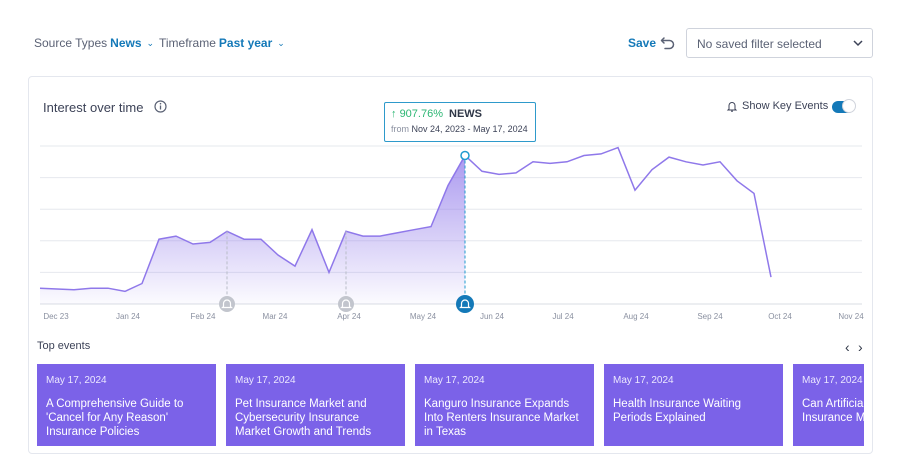 The image size is (900, 462). What do you see at coordinates (465, 114) in the screenshot?
I see `tooltip-series: NEWS` at bounding box center [465, 114].